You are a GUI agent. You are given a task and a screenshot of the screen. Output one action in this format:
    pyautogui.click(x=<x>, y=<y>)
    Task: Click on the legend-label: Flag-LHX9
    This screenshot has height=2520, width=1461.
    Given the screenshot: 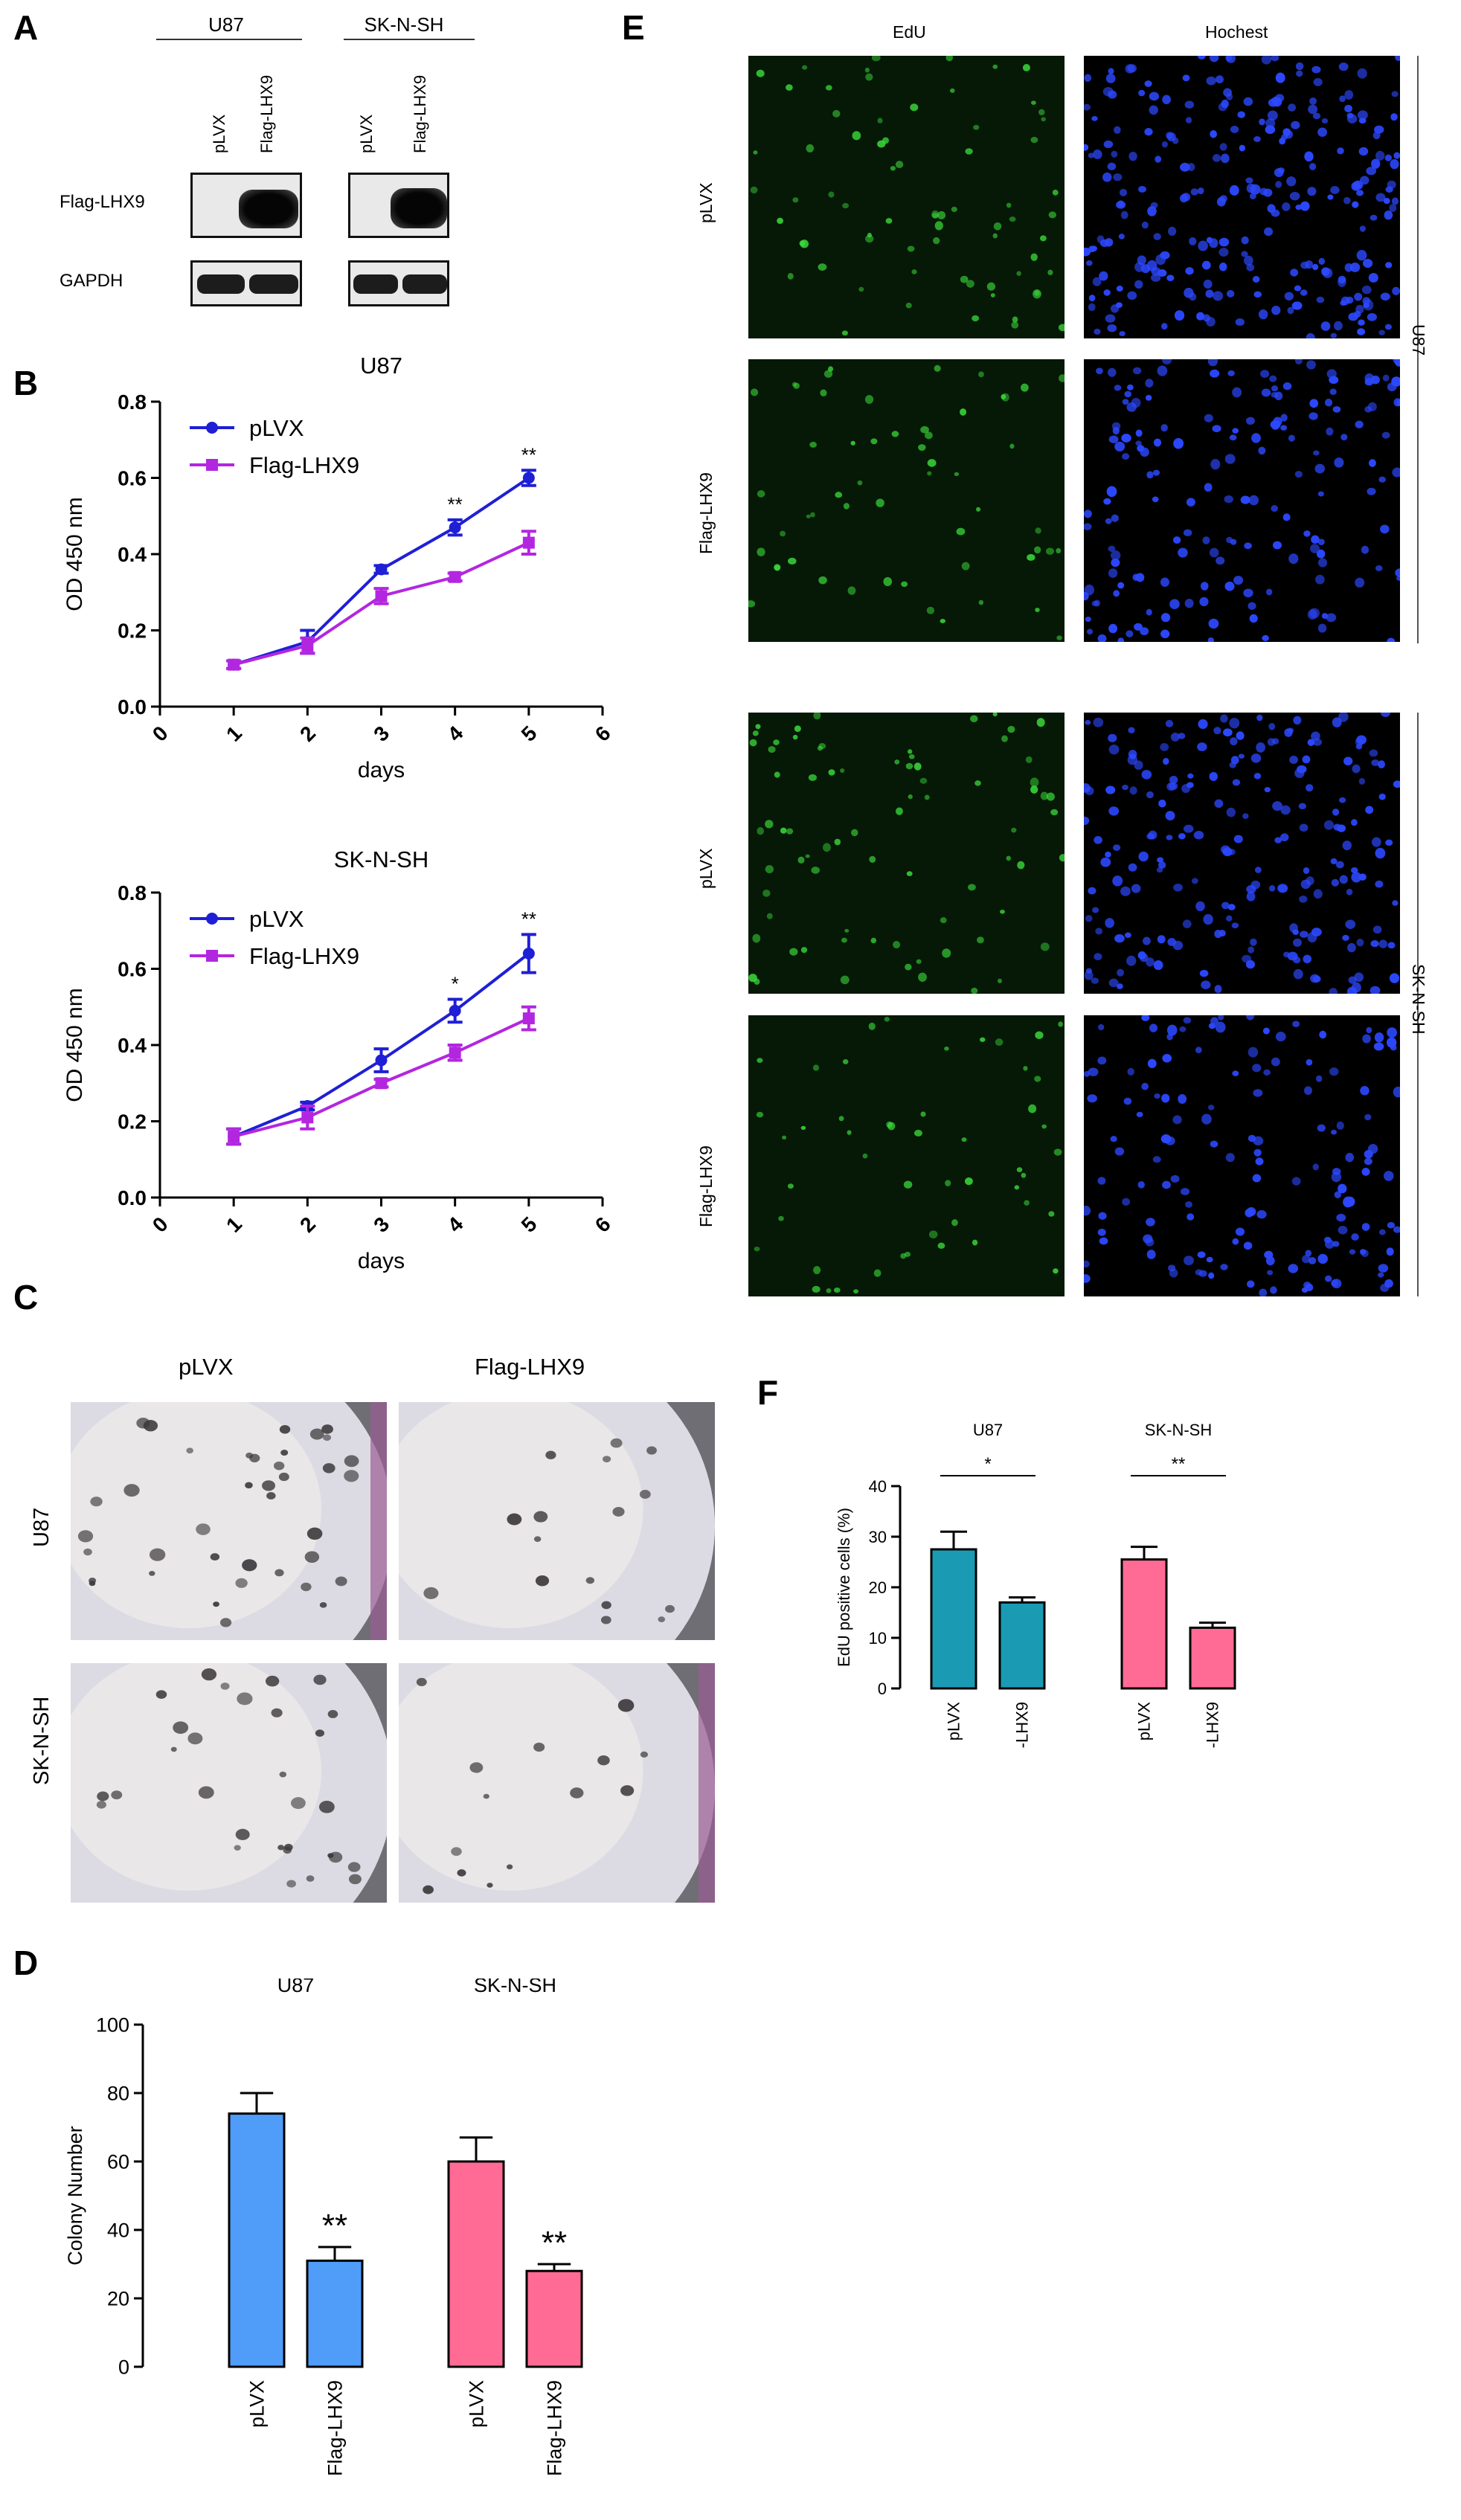 What is the action you would take?
    pyautogui.click(x=304, y=956)
    